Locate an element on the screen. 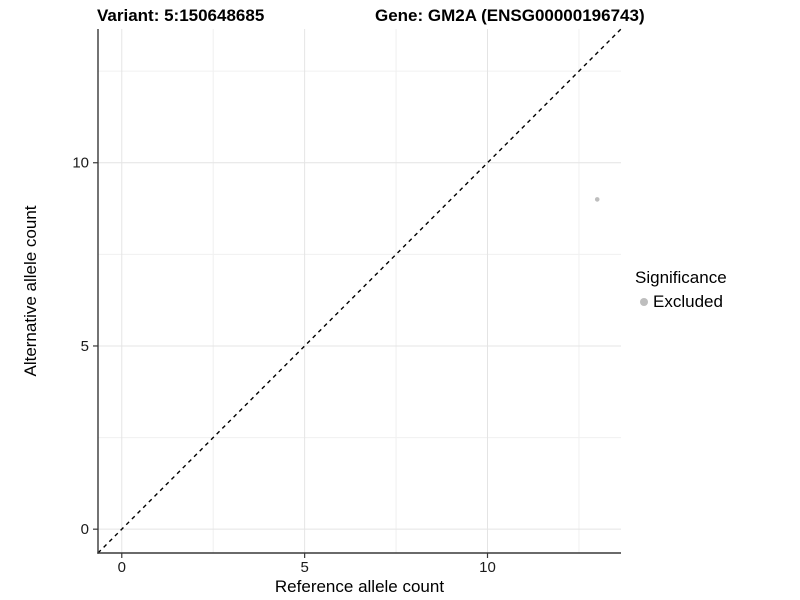 This screenshot has width=800, height=600. x-tick-label: 0 is located at coordinates (122, 567).